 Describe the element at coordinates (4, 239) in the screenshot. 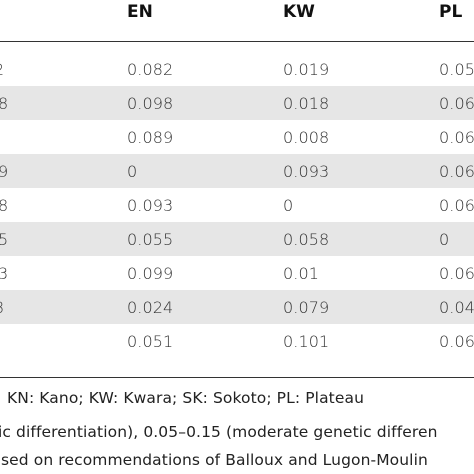

I see `row-label: 55` at that location.